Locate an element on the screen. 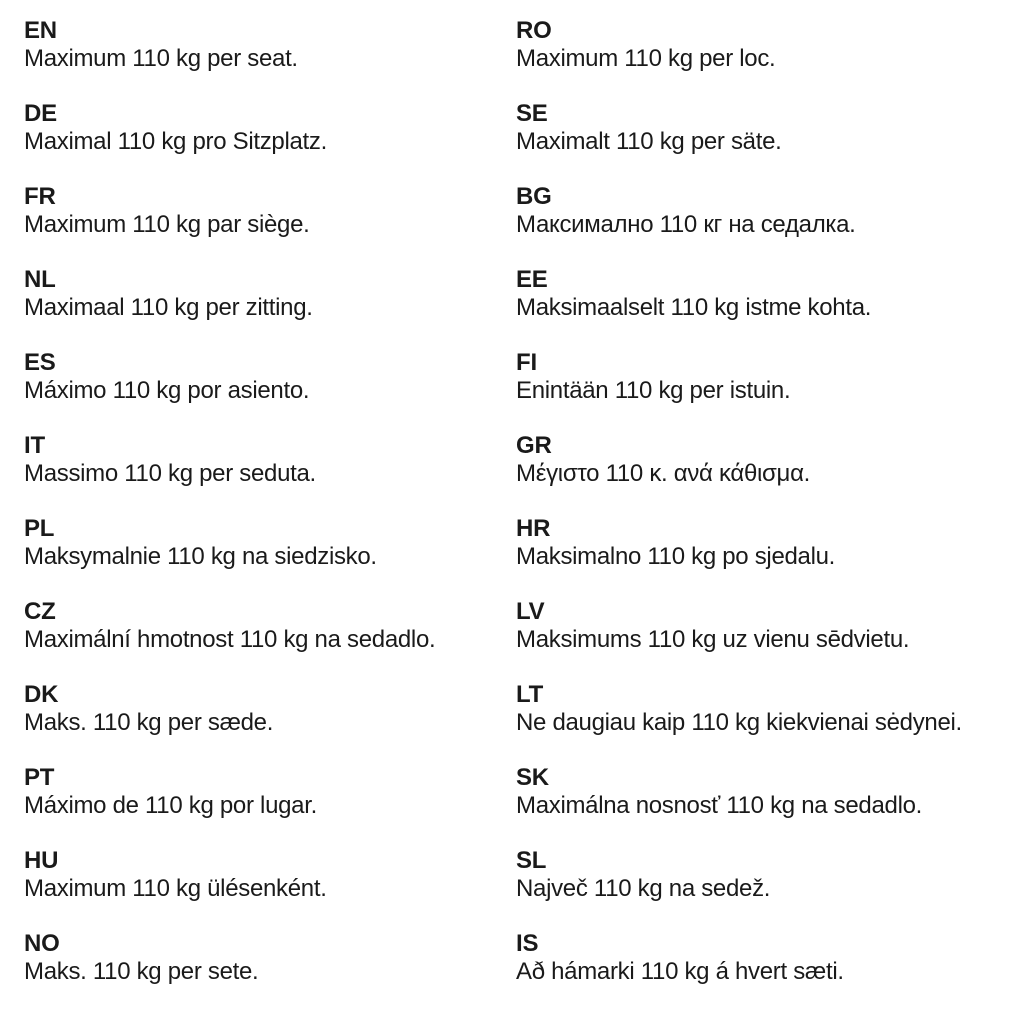 The height and width of the screenshot is (1024, 1024). language-code: PL is located at coordinates (39, 528).